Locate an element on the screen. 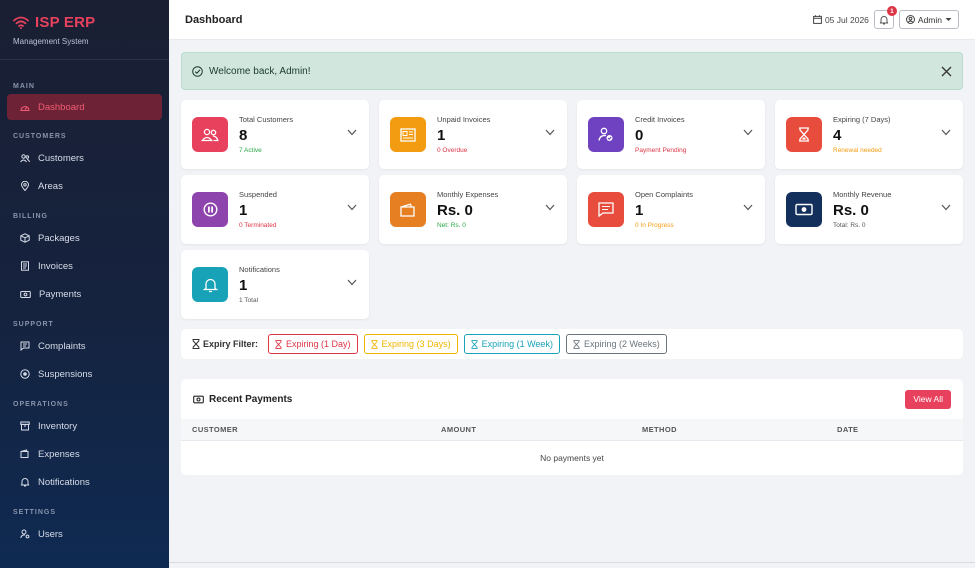  sidebar-item-suspensions: Suspensions is located at coordinates (84, 374).